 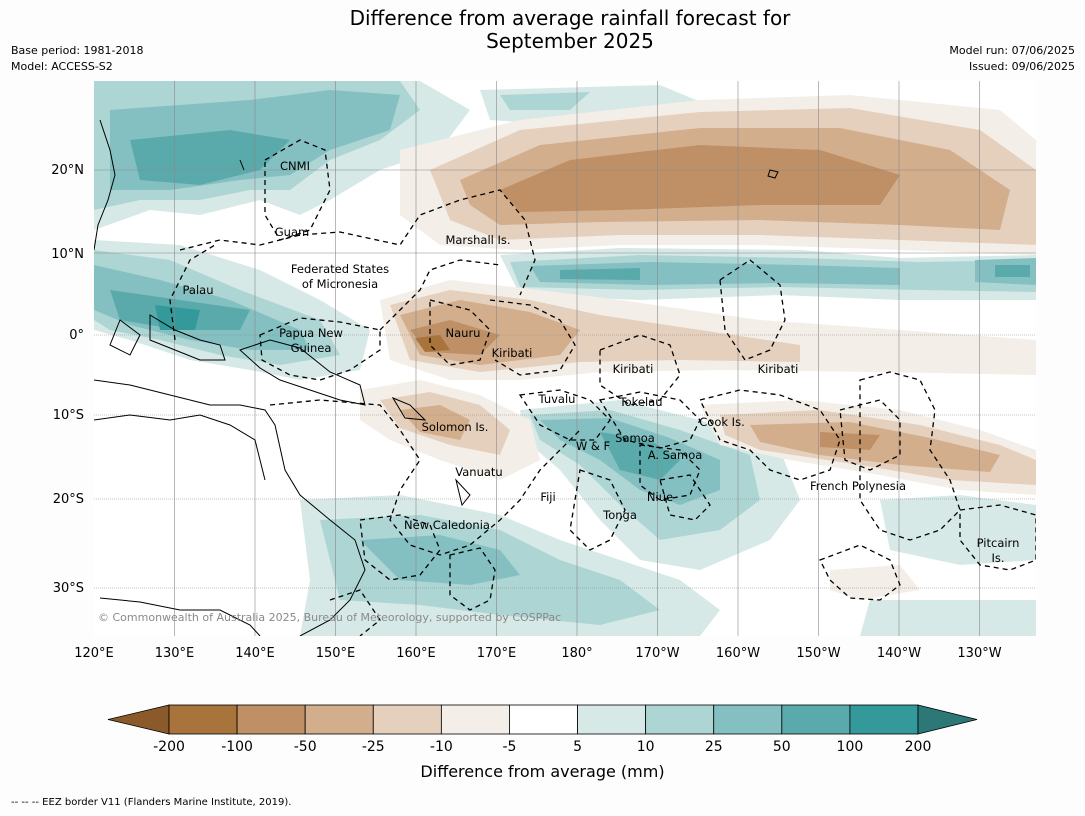 I want to click on lon-label: 170°W, so click(x=657, y=653).